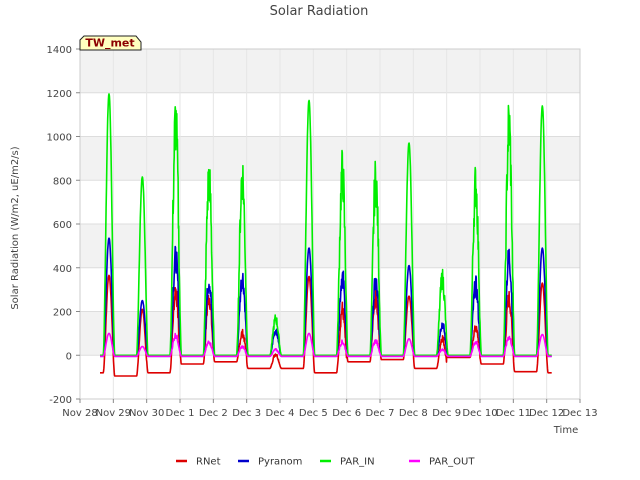 The image size is (640, 480). I want to click on y-tick-label: 400, so click(62, 269).